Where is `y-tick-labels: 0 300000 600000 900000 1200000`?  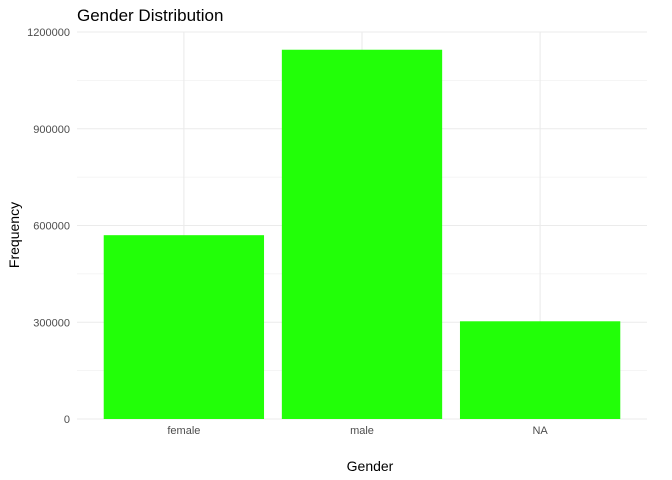
y-tick-labels: 0 300000 600000 900000 1200000 is located at coordinates (48, 226).